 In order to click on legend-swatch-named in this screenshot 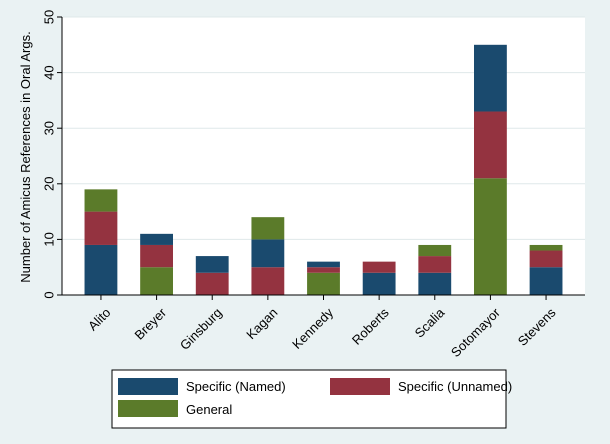, I will do `click(148, 386)`.